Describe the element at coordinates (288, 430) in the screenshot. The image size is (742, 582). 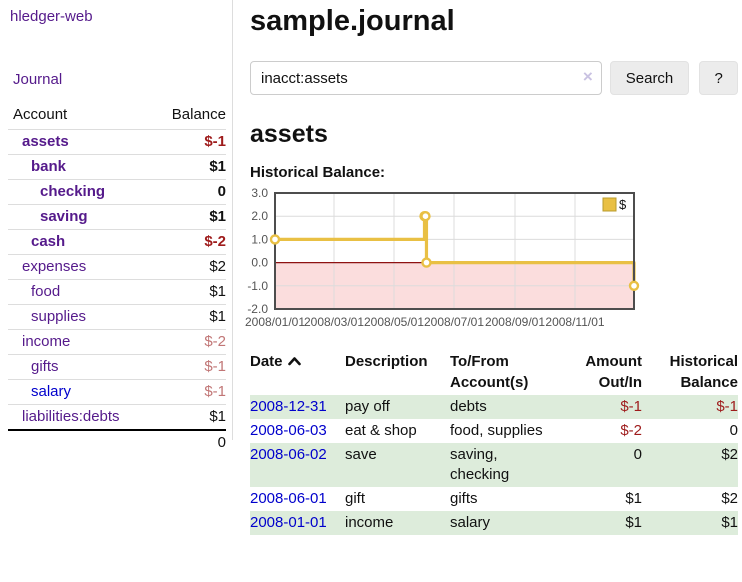
I see `transaction-date-link: 2008-06-03` at that location.